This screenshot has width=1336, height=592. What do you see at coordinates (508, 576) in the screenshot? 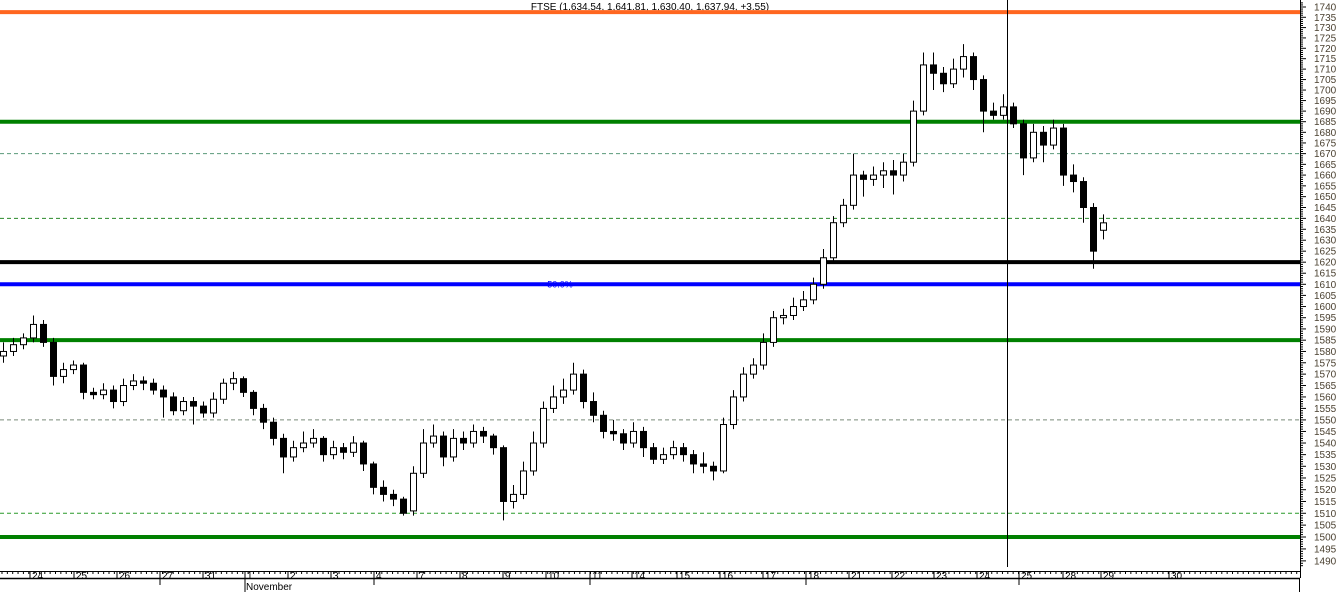
I see `x-day-label: 9` at bounding box center [508, 576].